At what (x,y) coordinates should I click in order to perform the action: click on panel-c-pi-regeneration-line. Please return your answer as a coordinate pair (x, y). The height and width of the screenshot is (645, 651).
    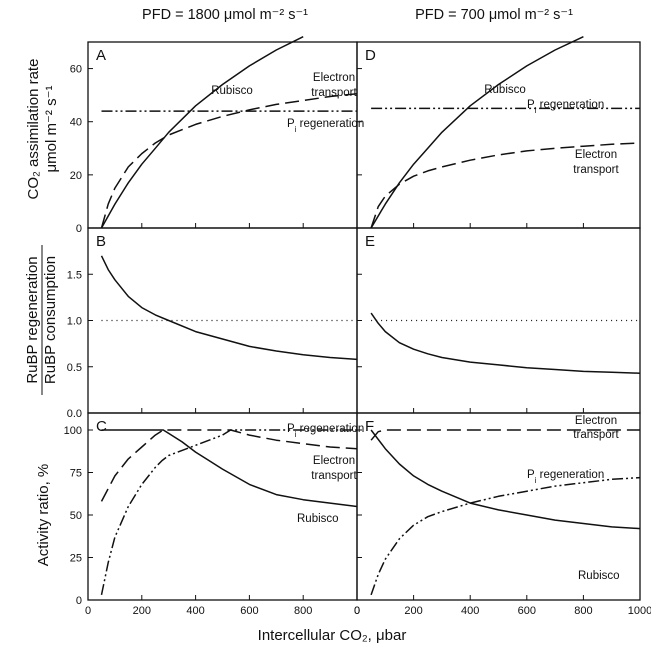
    Looking at the image, I should click on (228, 512).